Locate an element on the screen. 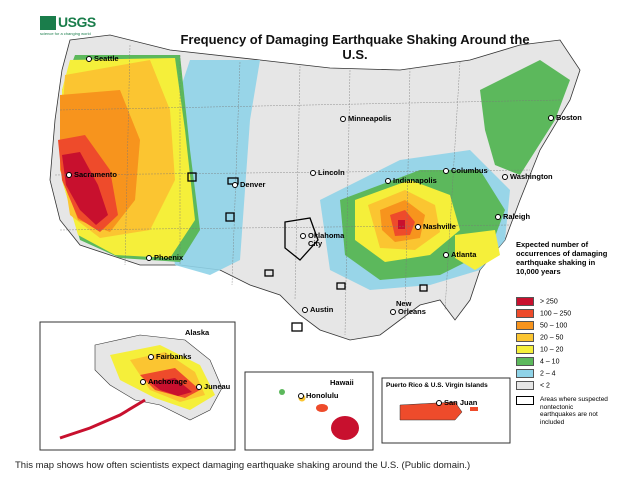 The image size is (620, 479). city-denver: Denver is located at coordinates (248, 184).